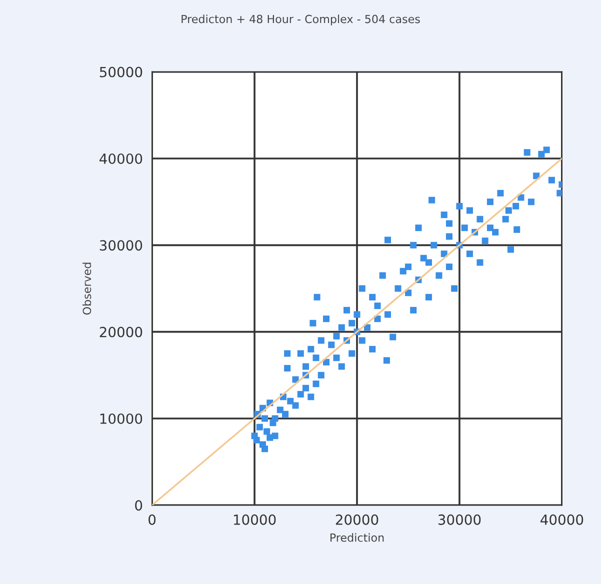 The width and height of the screenshot is (601, 584). What do you see at coordinates (255, 519) in the screenshot?
I see `x-tick-label: 10000` at bounding box center [255, 519].